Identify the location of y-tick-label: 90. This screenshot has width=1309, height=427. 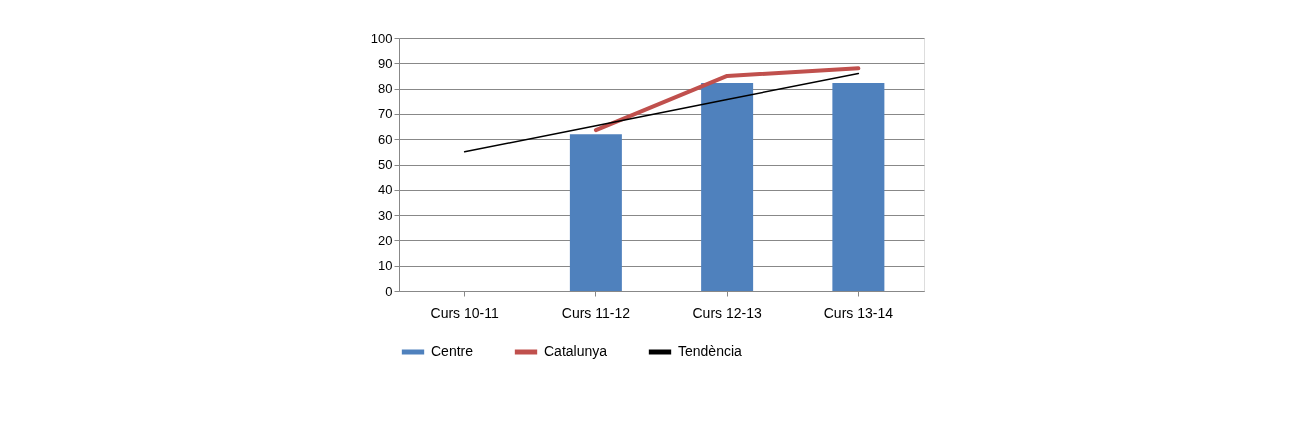
(385, 63).